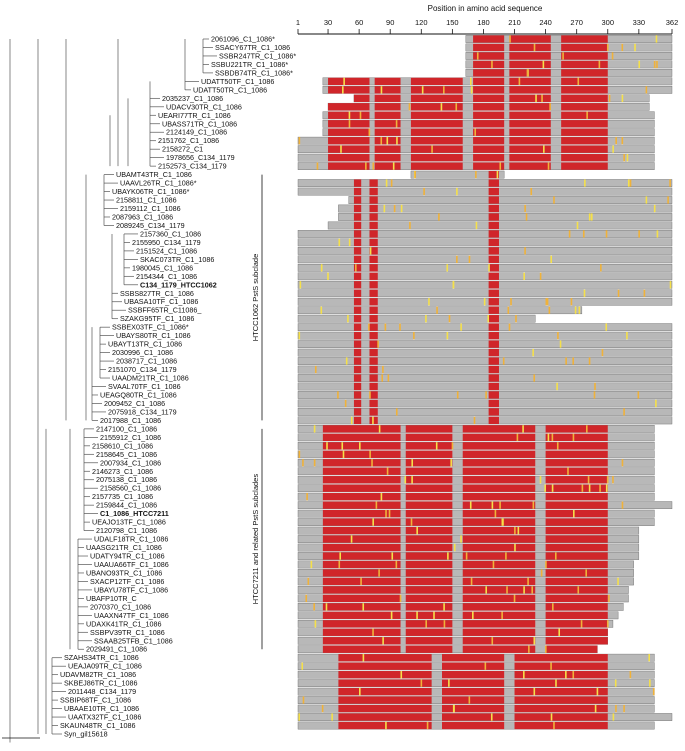  I want to click on subclade-7211-label: HTCC7211 and related PstS subclades, so click(255, 539).